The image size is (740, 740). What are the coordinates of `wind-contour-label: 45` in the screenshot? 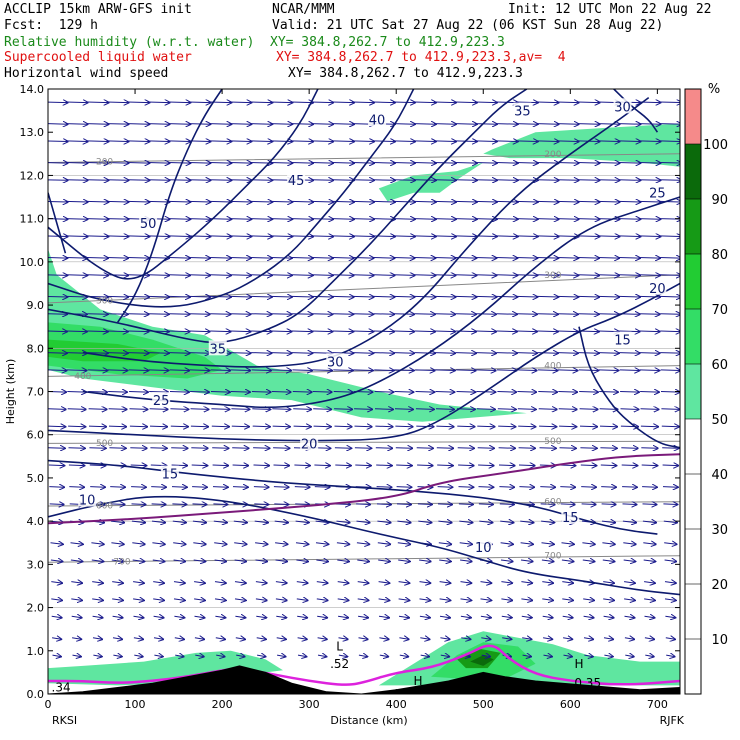 It's located at (296, 181).